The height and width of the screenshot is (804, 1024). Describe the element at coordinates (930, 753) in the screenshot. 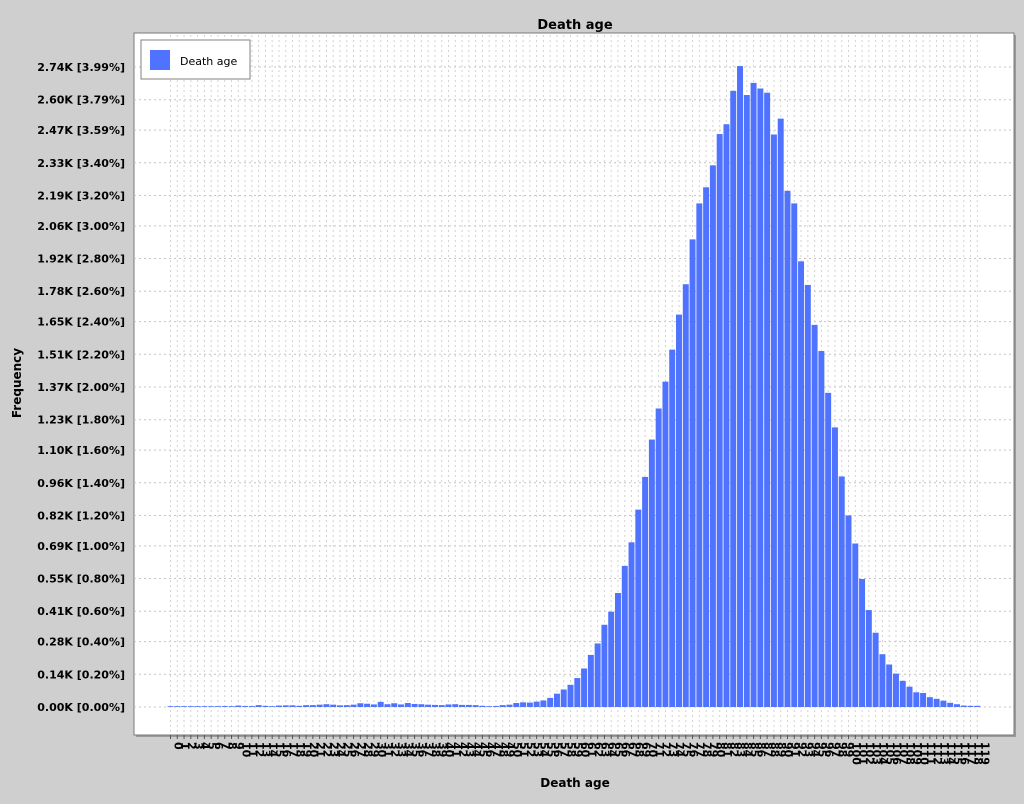

I see `x-tick-label: 111` at that location.